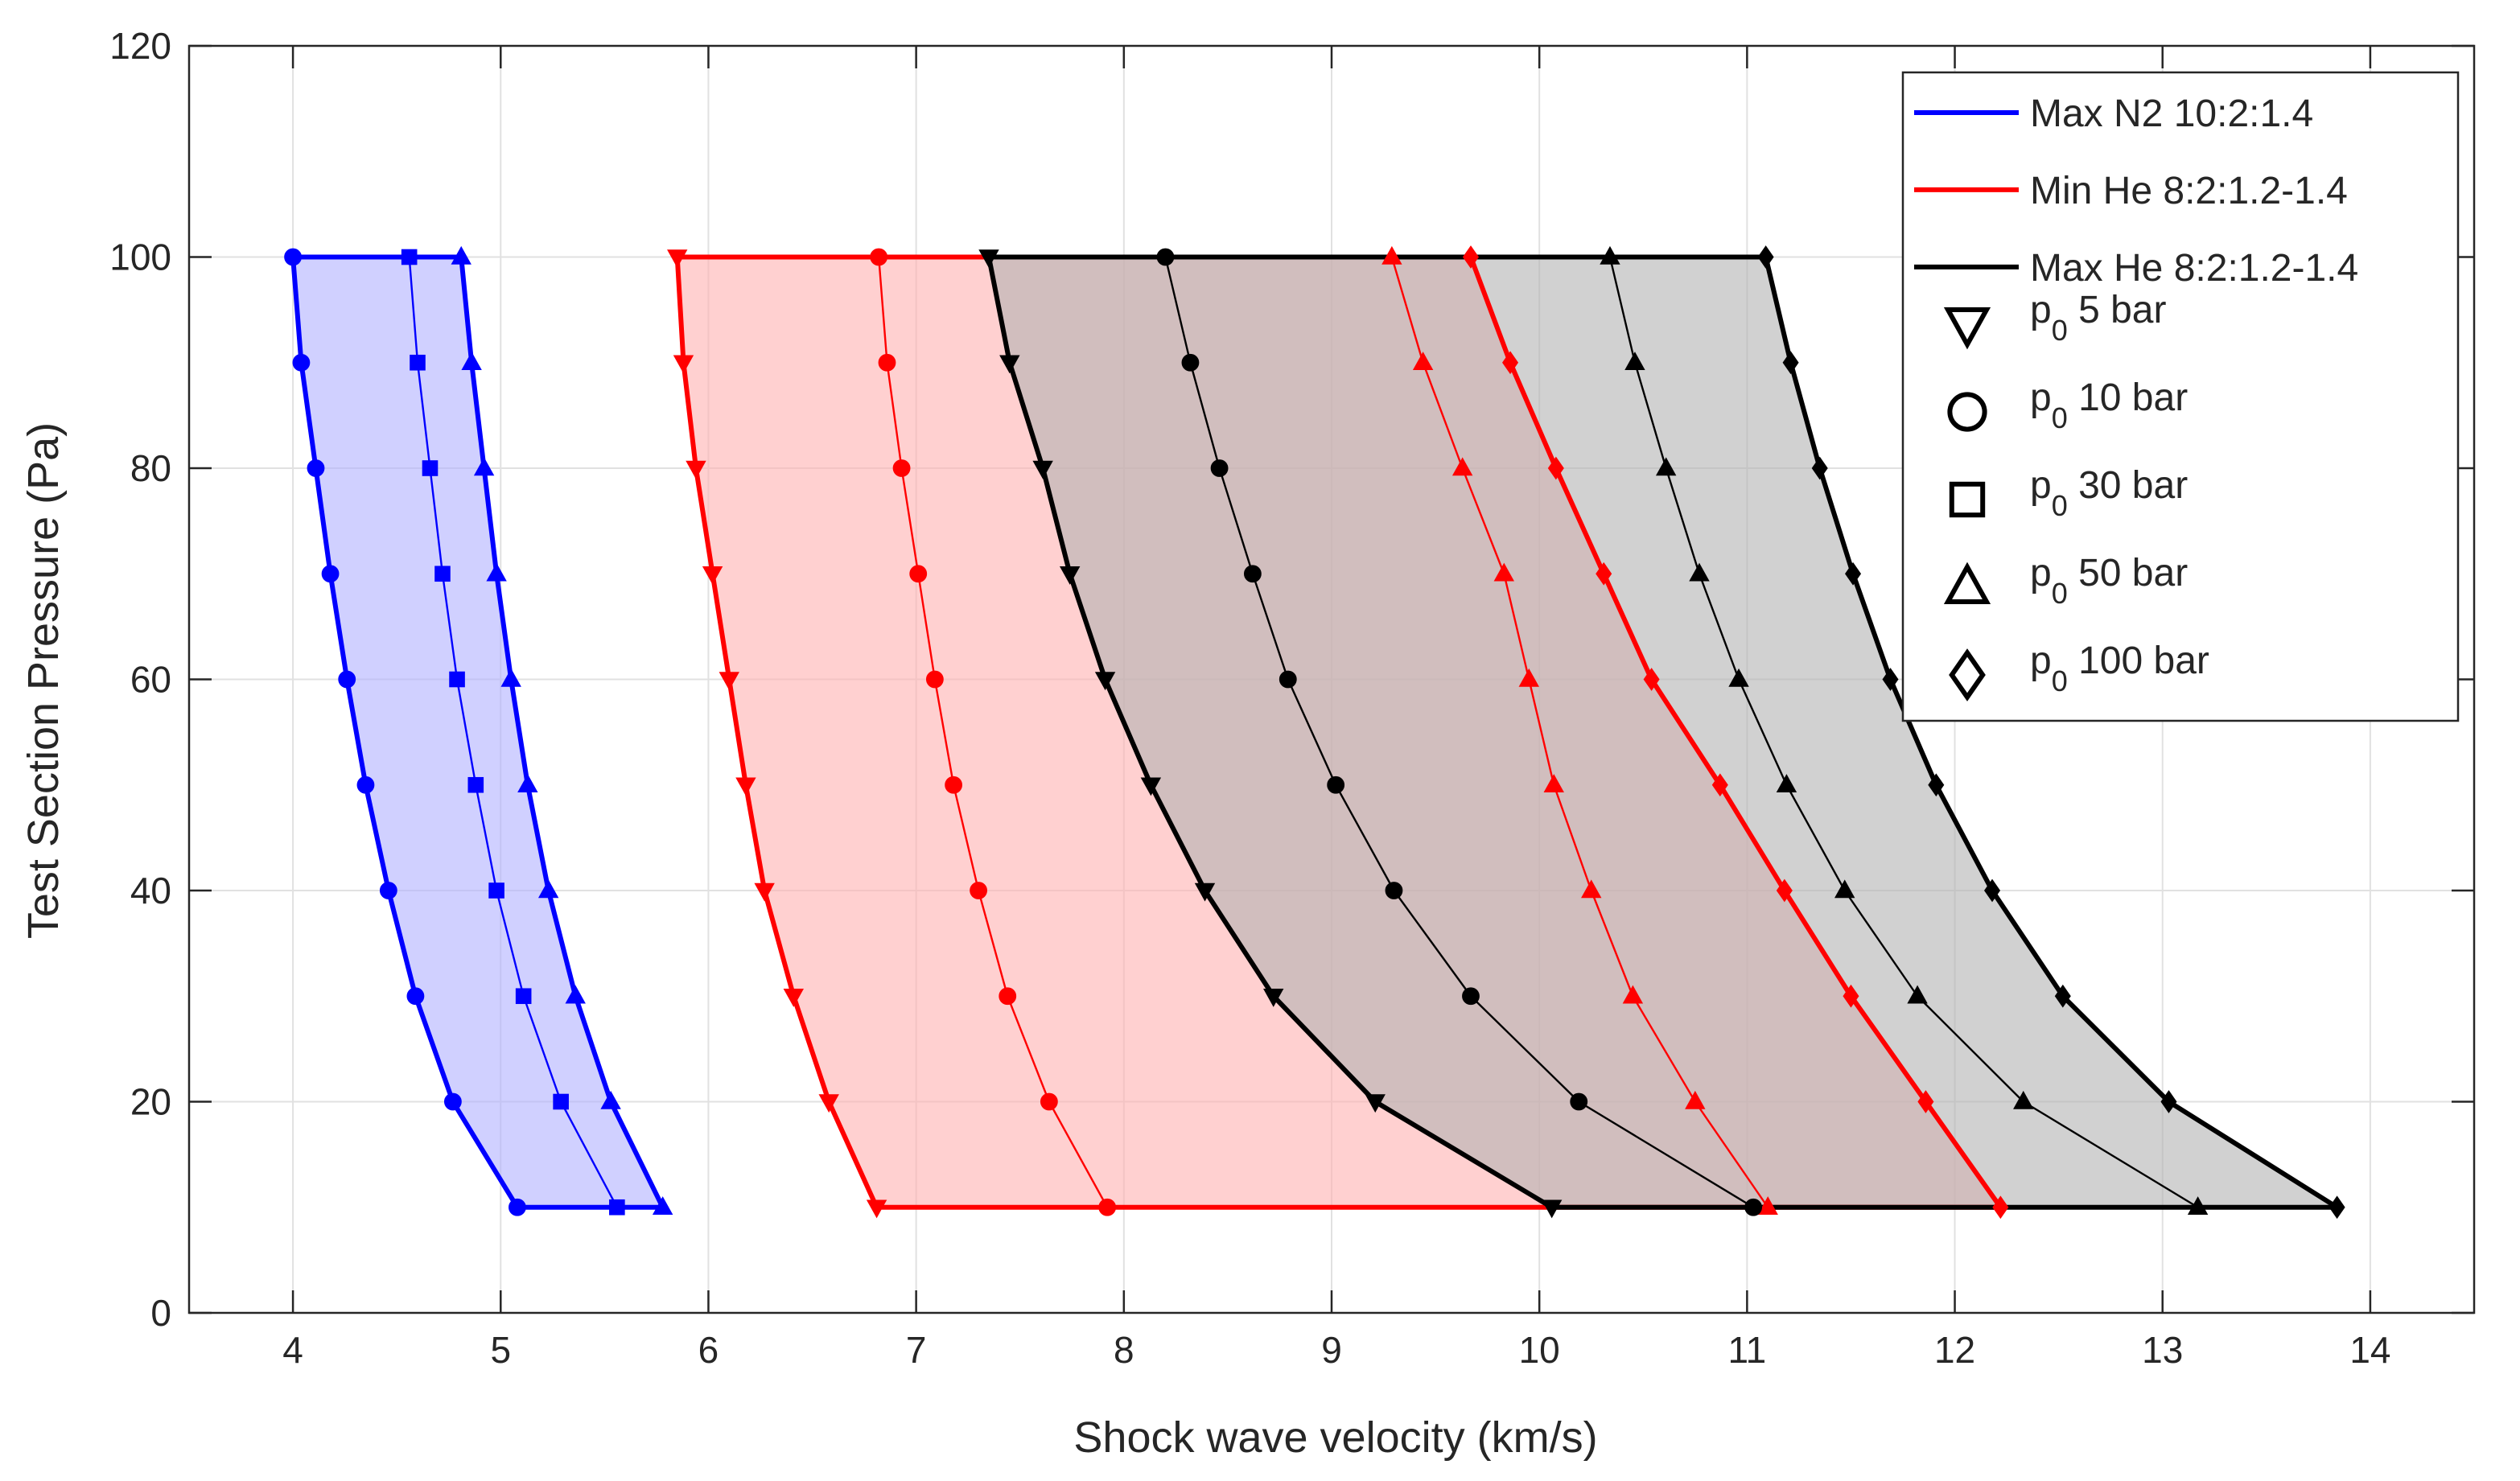 The image size is (2520, 1481). Describe the element at coordinates (1335, 1437) in the screenshot. I see `x-axis-label: Shock wave velocity (km/s)` at that location.